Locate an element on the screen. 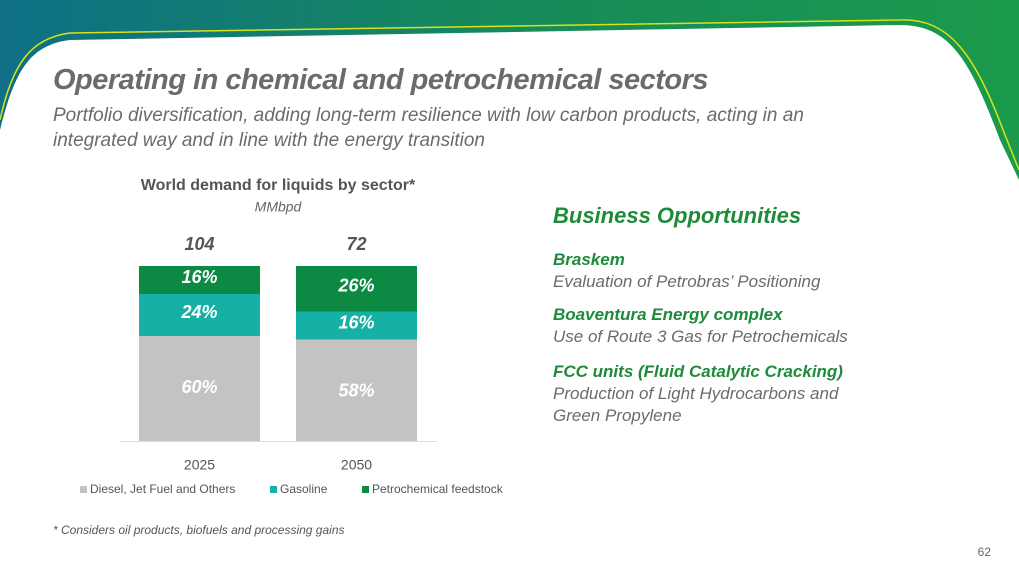 The width and height of the screenshot is (1019, 573). opportunities-heading: Business Opportunities is located at coordinates (677, 215).